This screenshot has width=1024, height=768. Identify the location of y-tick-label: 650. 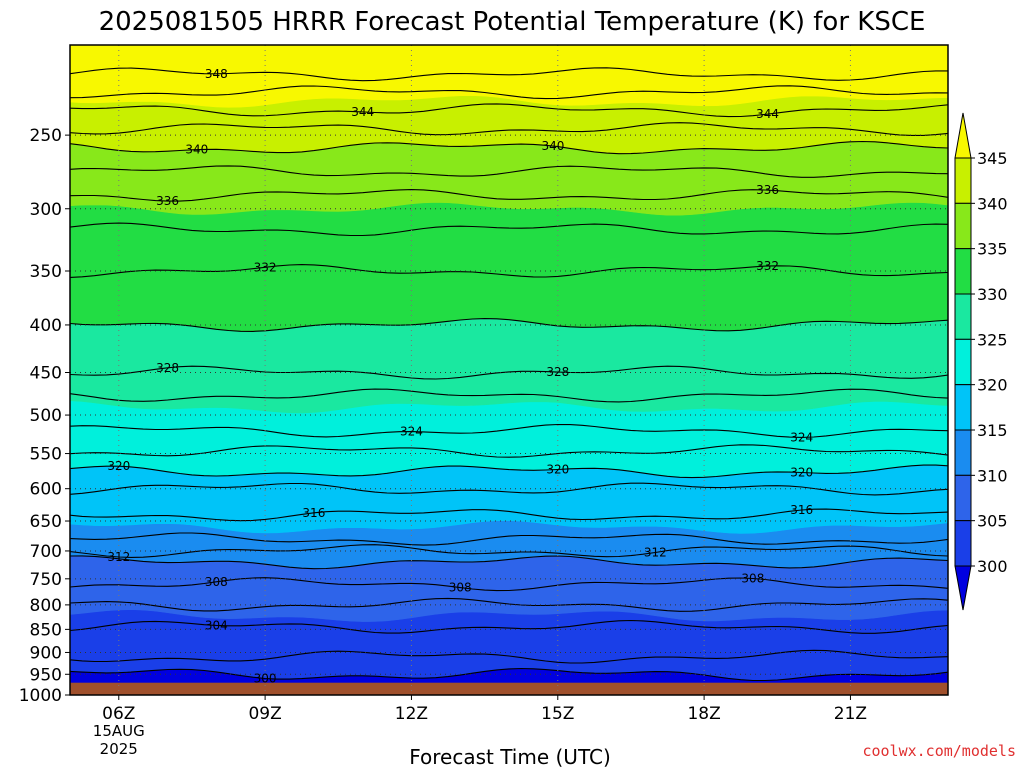
(46, 522).